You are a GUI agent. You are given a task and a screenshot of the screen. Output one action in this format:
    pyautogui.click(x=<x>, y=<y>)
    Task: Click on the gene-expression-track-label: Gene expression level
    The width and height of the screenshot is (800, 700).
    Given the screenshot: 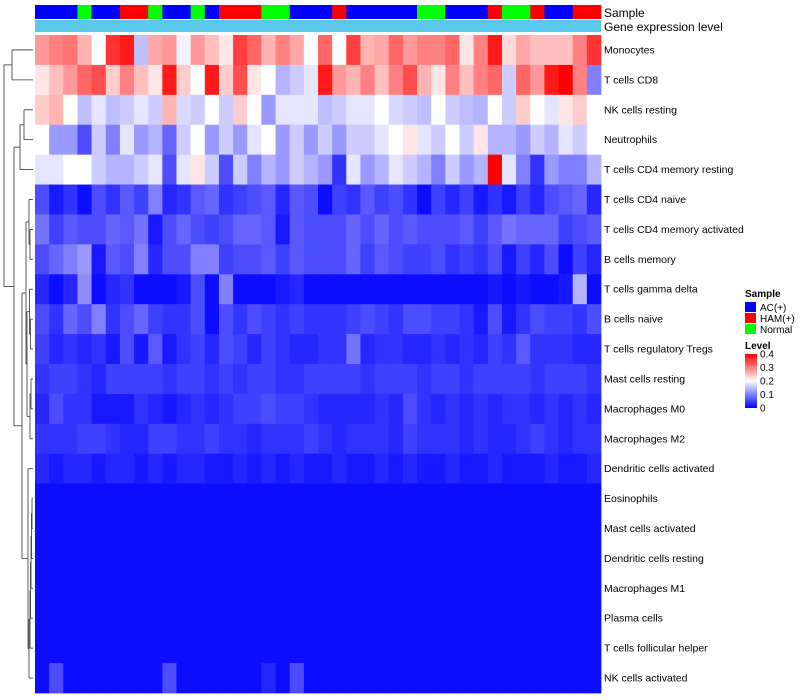 What is the action you would take?
    pyautogui.click(x=663, y=27)
    